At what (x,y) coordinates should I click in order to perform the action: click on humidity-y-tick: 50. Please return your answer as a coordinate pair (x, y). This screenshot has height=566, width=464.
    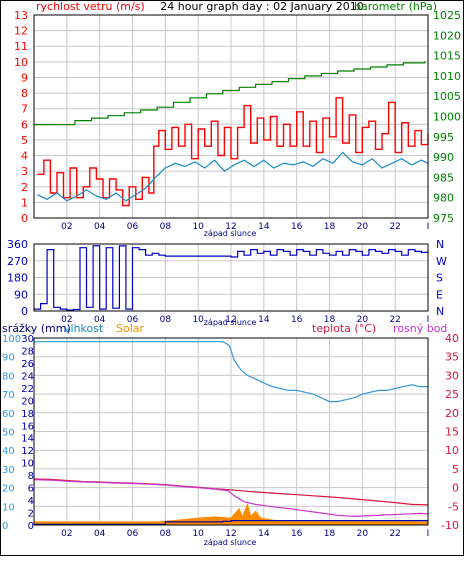
    Looking at the image, I should click on (8, 433).